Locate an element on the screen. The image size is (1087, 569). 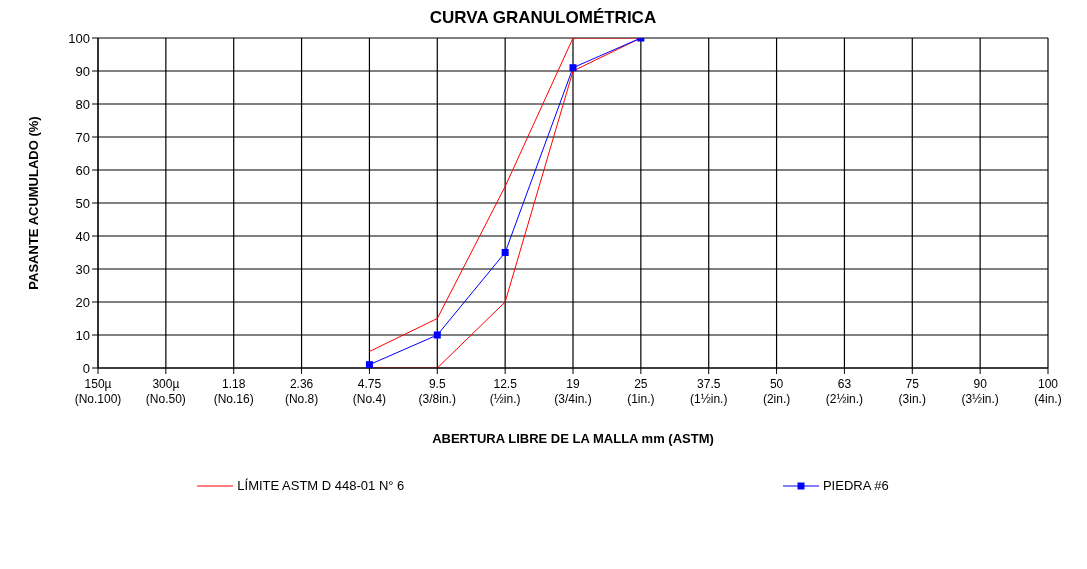
x-tick-label: 19 (3/4in.) is located at coordinates (573, 391).